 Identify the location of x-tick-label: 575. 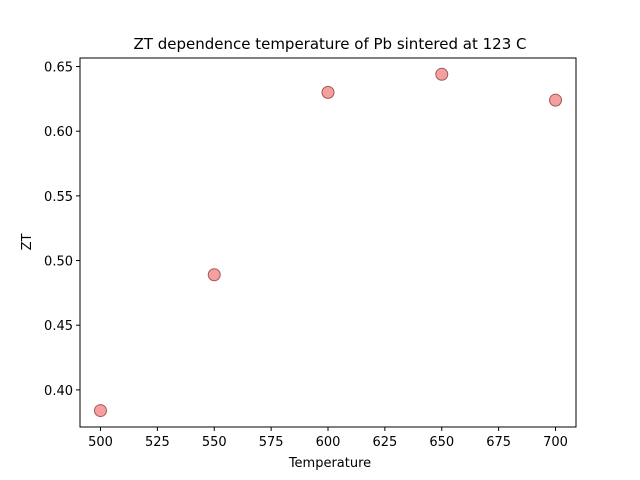
(271, 442).